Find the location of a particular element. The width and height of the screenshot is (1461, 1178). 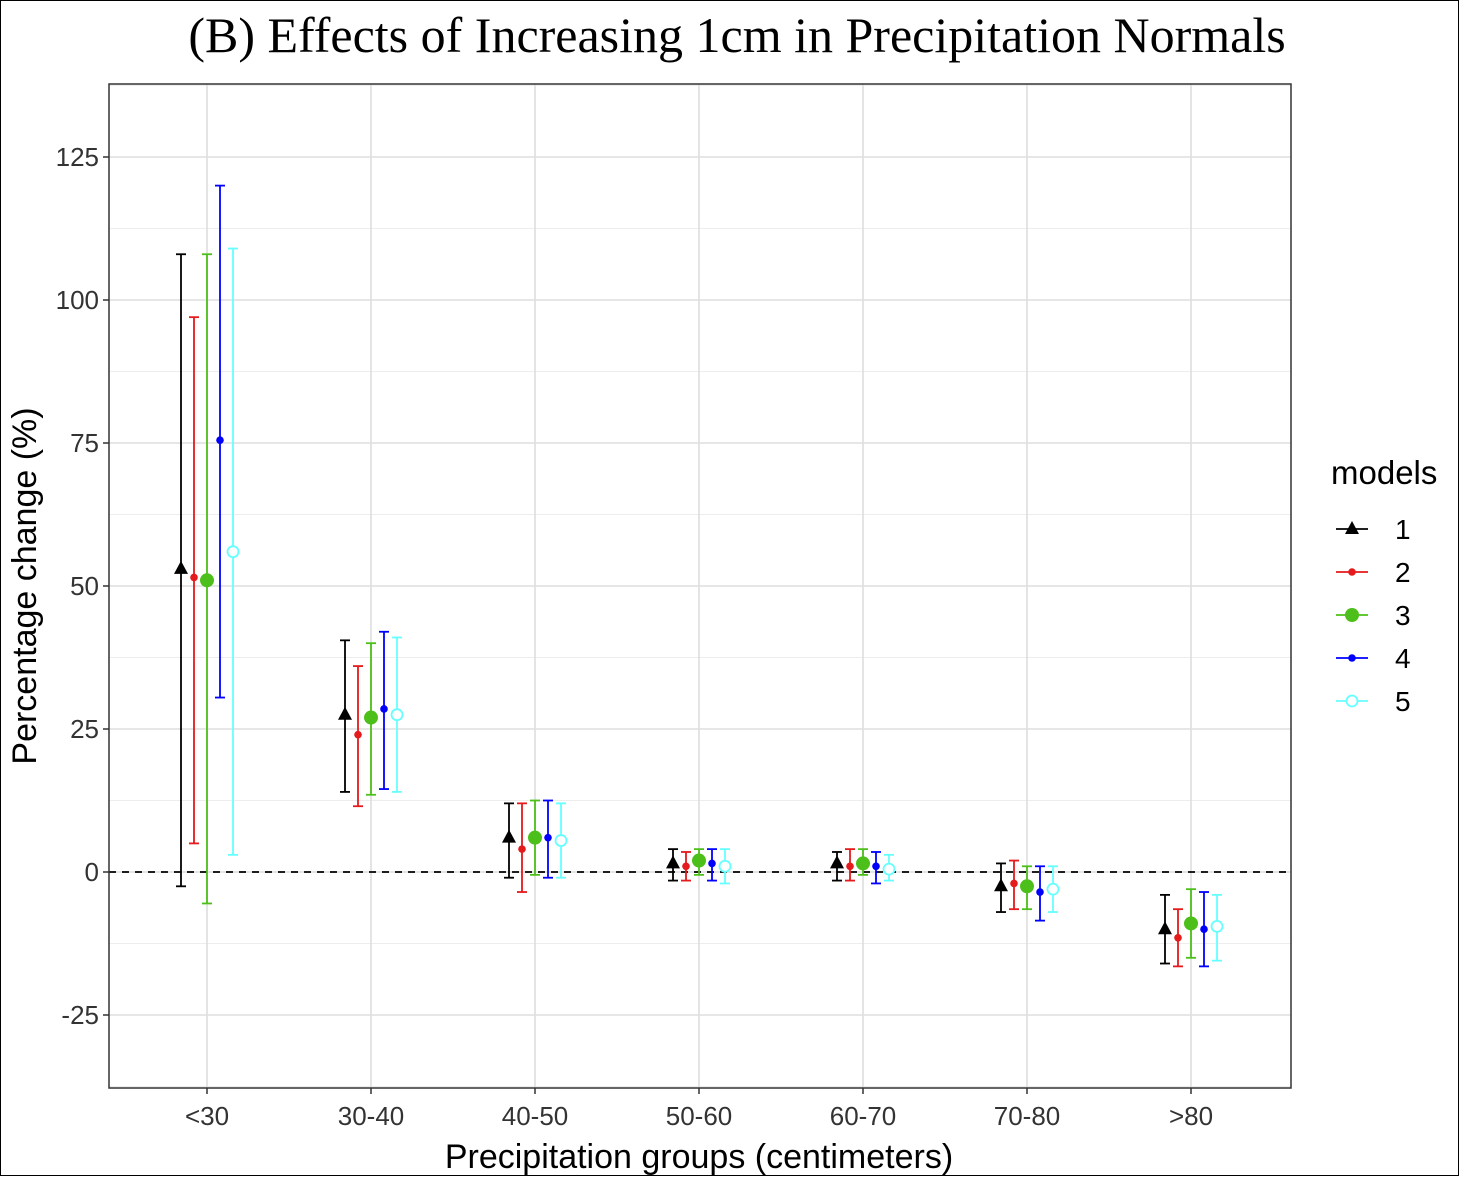

x-axis-title: Precipitation groups (centimeters) is located at coordinates (699, 1157).